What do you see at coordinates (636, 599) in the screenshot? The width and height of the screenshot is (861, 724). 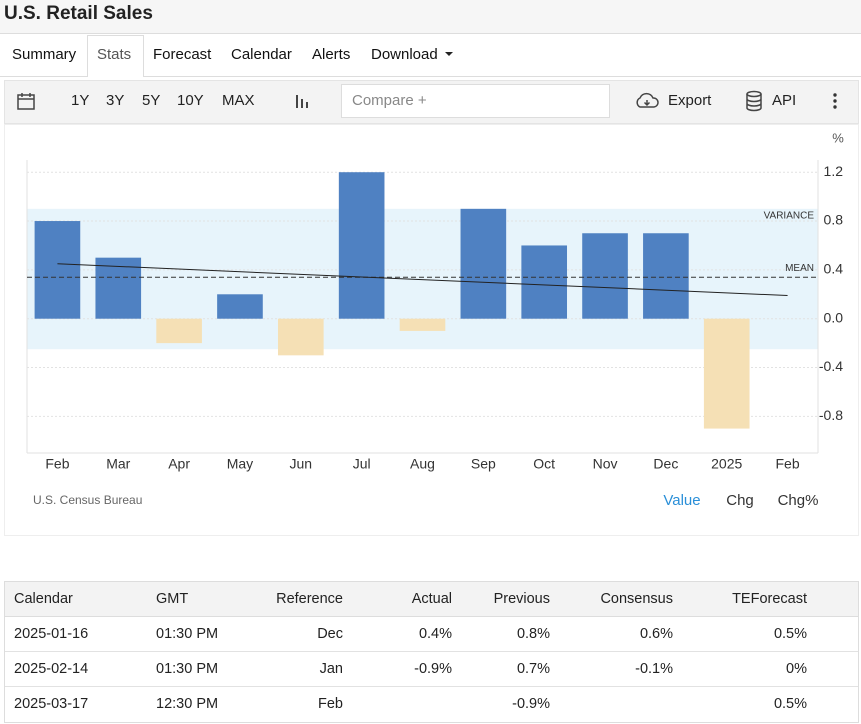 I see `column-header: Consensus` at bounding box center [636, 599].